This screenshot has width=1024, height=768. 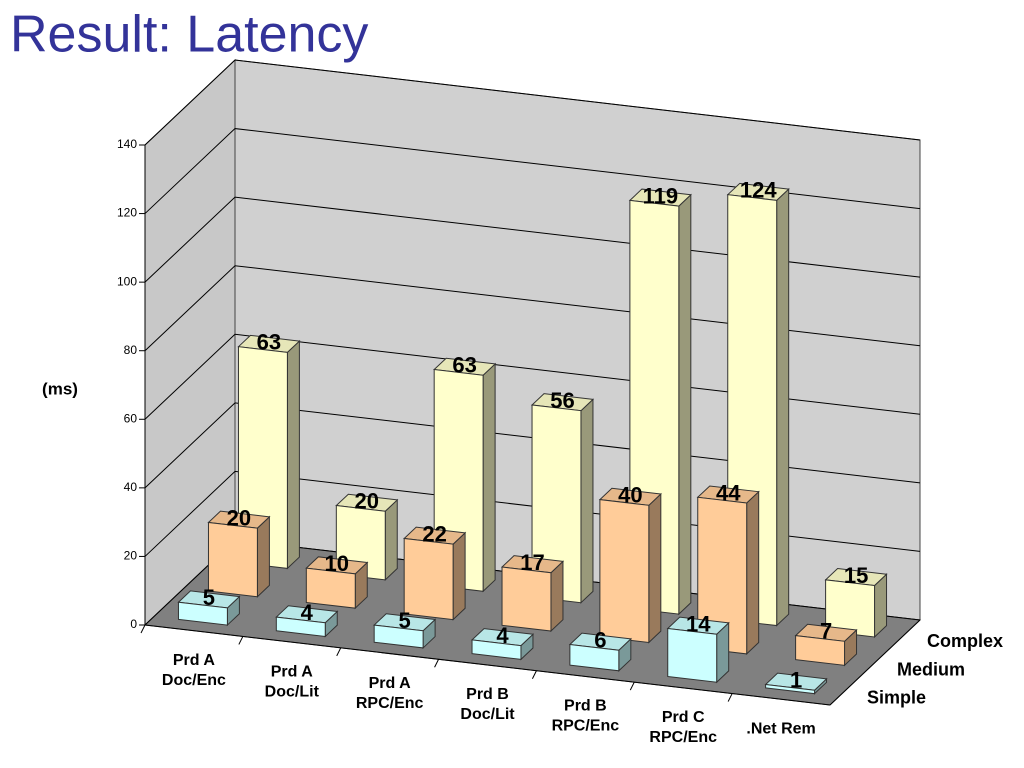 What do you see at coordinates (131, 556) in the screenshot?
I see `y-tick-label: 20` at bounding box center [131, 556].